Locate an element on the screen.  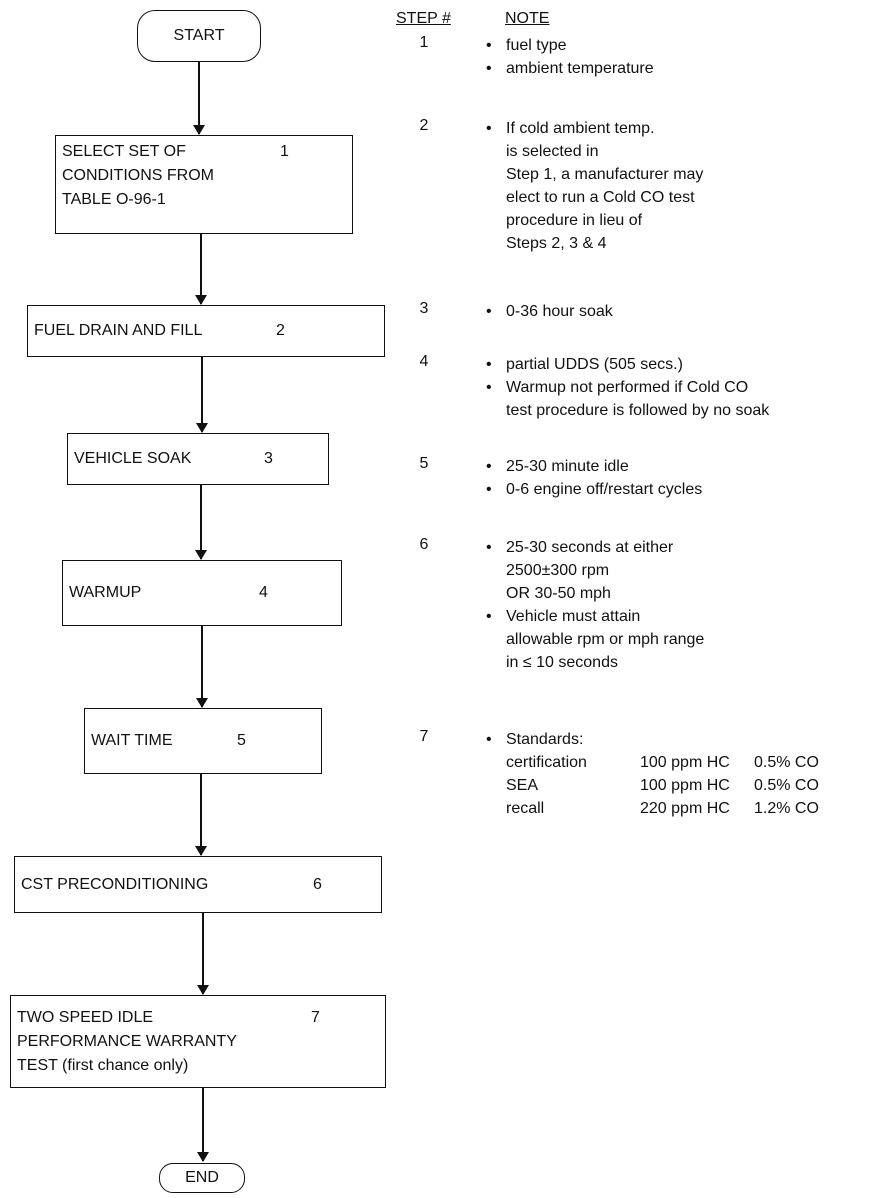
note-step-number-7: 7 is located at coordinates (424, 736).